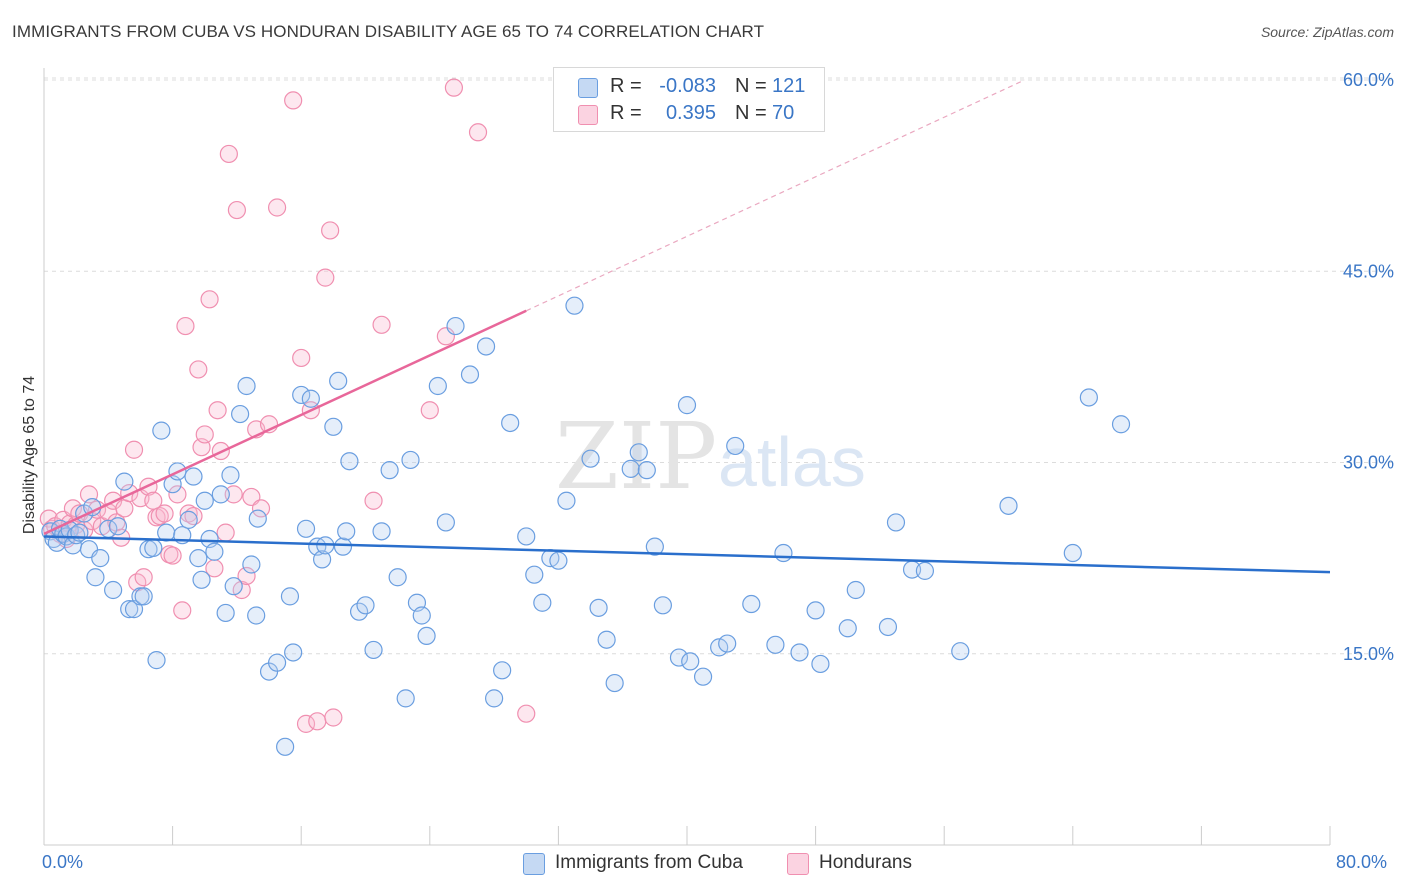 This screenshot has height=892, width=1406. I want to click on source-credit: Source: ZipAtlas.com, so click(1327, 32).